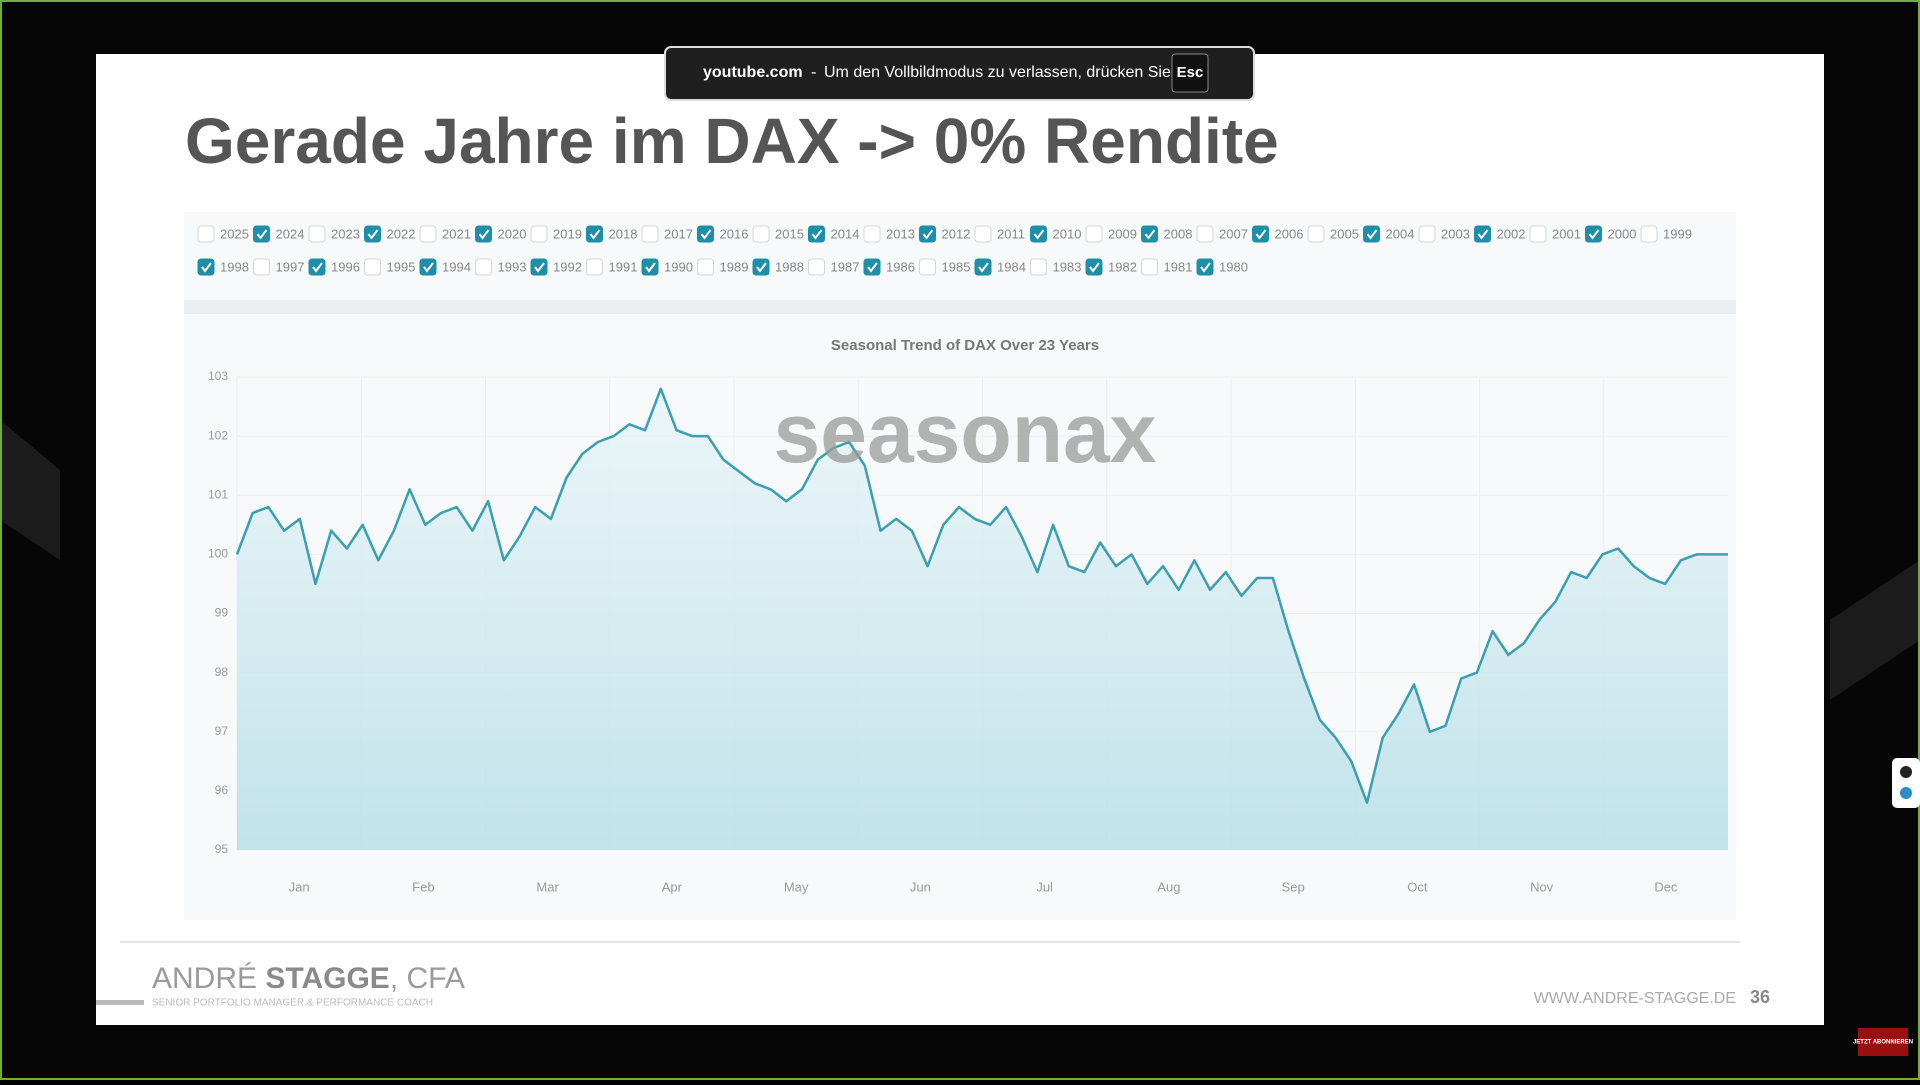  Describe the element at coordinates (956, 266) in the screenshot. I see `year-label: 1985` at that location.